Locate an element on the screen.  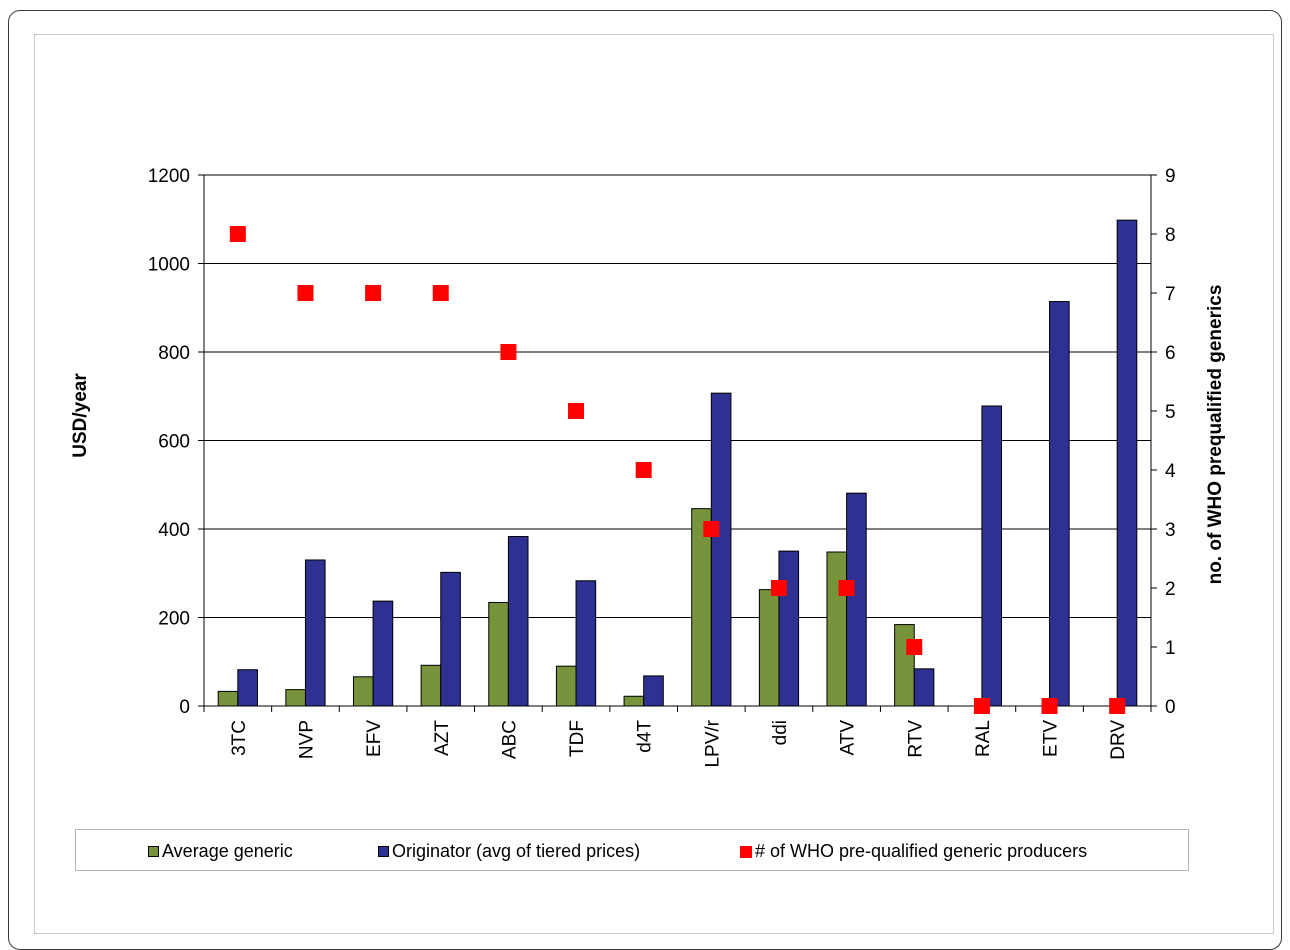
legend-label-producers: # of WHO pre-qualified generic producers is located at coordinates (921, 851).